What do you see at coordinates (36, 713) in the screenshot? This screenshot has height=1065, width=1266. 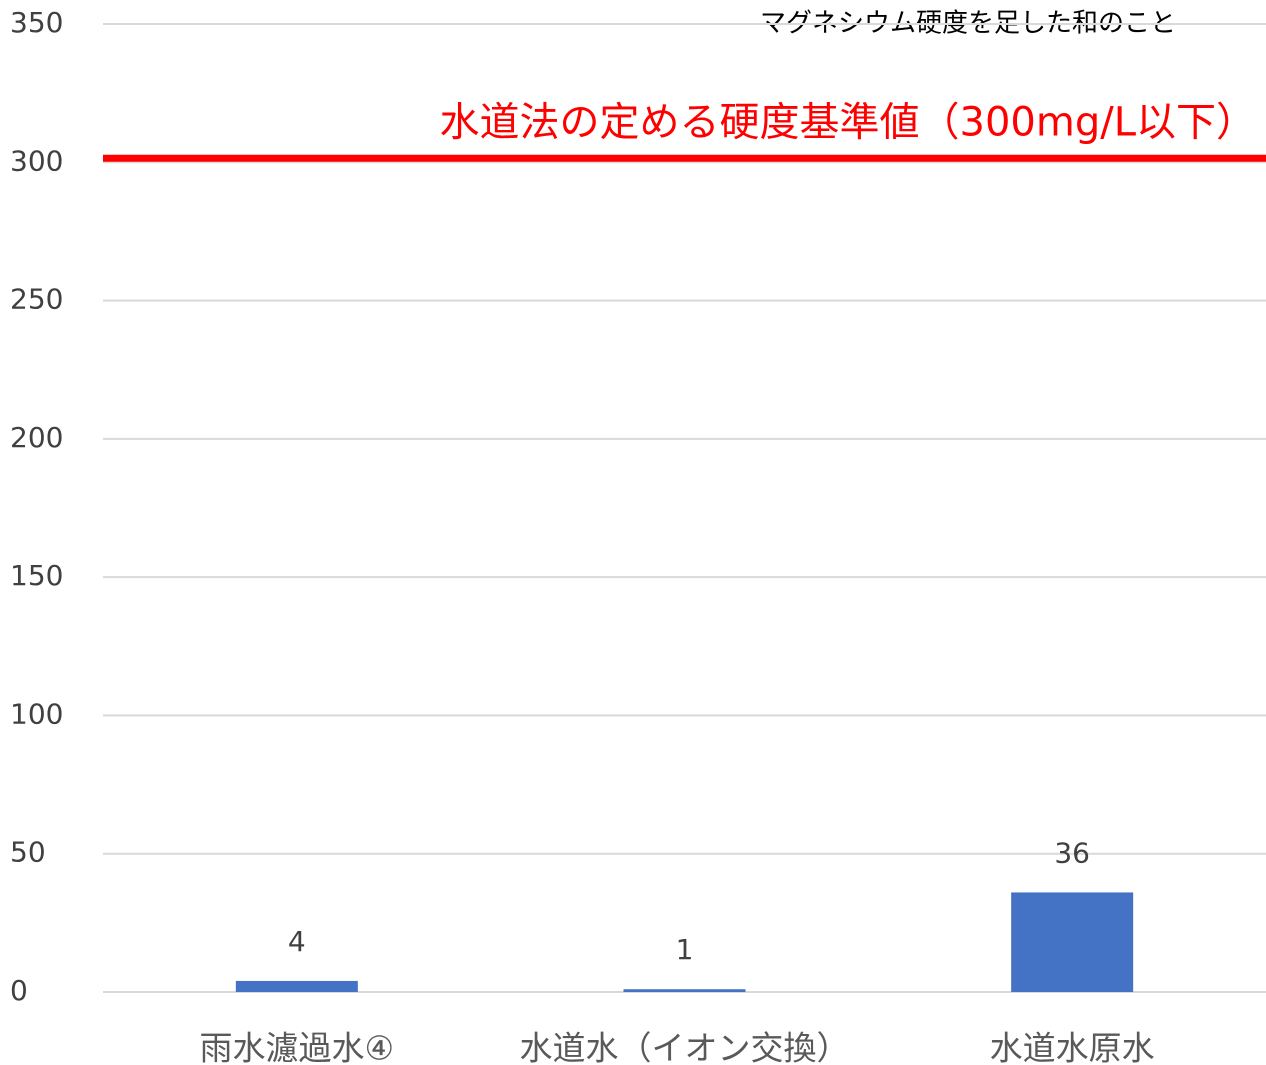 I see `y-tick-label: 100` at bounding box center [36, 713].